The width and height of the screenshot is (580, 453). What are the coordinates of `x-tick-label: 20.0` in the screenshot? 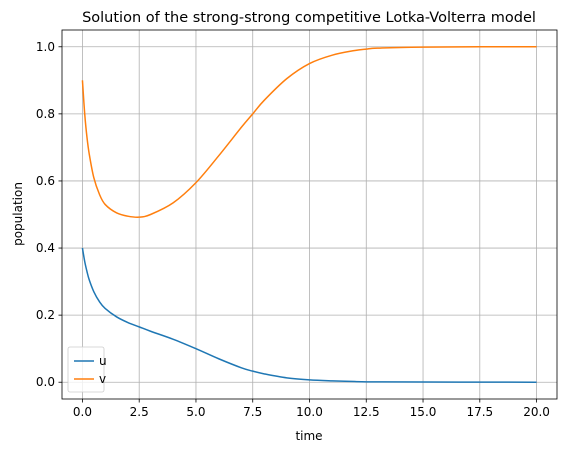 It's located at (536, 412).